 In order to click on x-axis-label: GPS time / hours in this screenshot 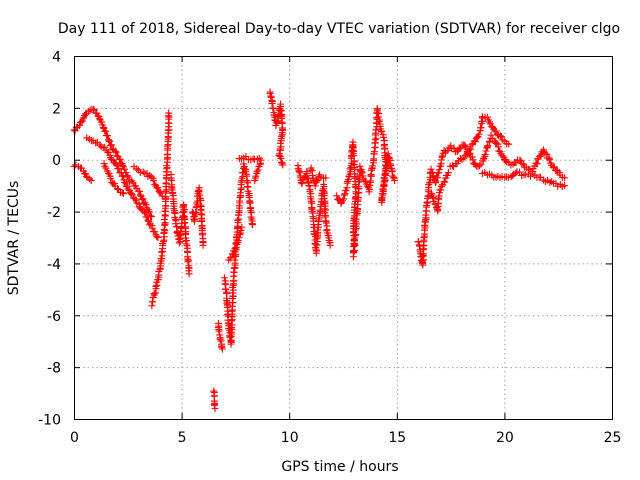, I will do `click(339, 467)`.